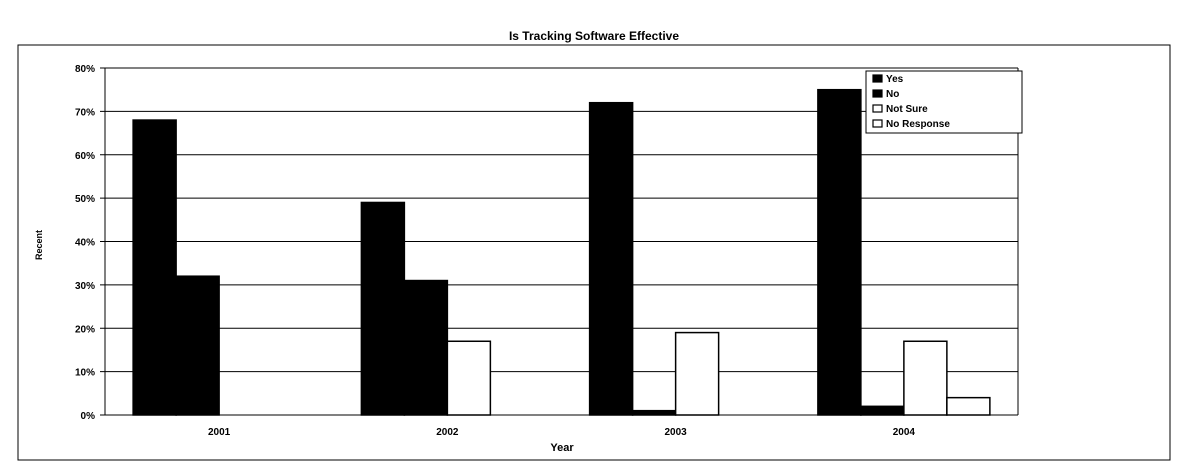 The image size is (1189, 465). Describe the element at coordinates (85, 199) in the screenshot. I see `y-tick-label: 50%` at that location.